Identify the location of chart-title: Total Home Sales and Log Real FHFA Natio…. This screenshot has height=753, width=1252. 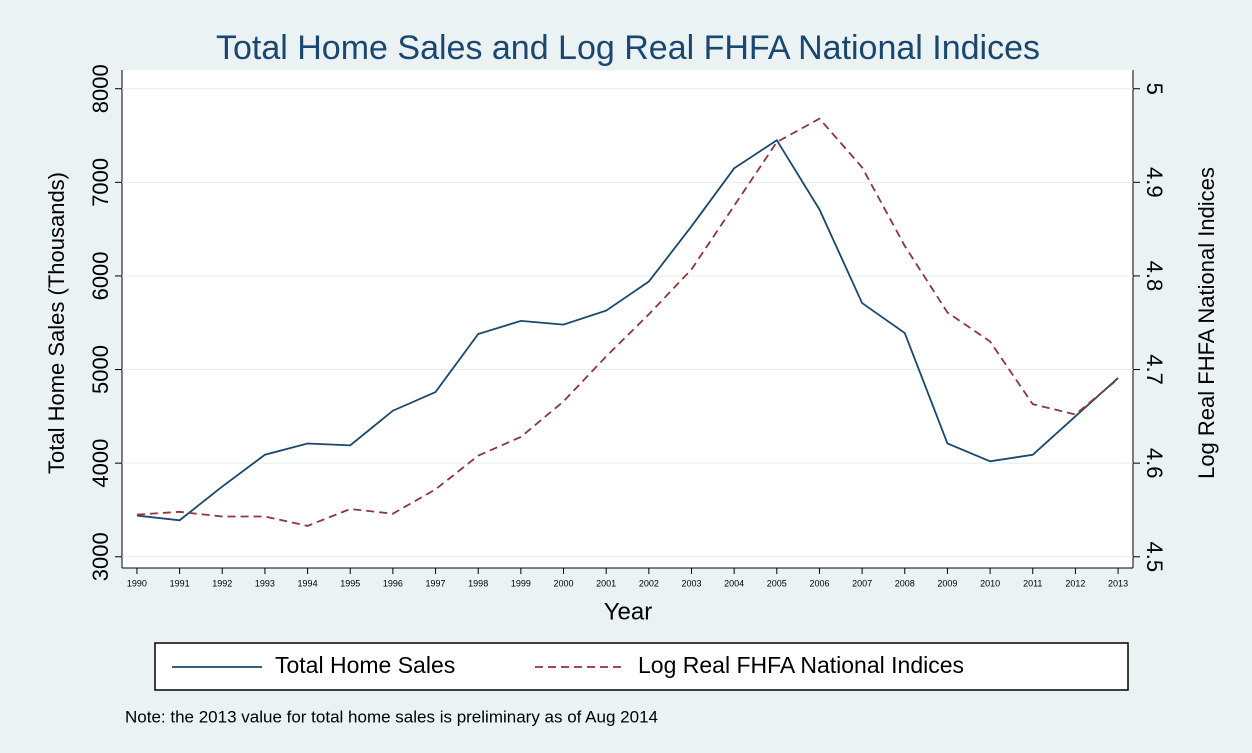
(628, 48).